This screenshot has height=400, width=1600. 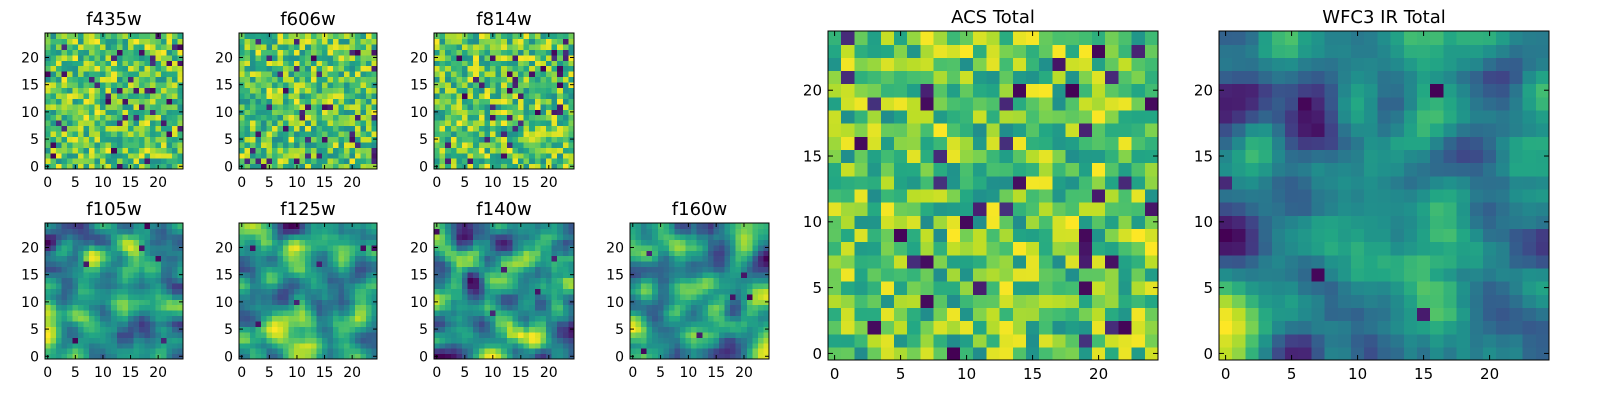 I want to click on x-tick-label: 0, so click(x=436, y=373).